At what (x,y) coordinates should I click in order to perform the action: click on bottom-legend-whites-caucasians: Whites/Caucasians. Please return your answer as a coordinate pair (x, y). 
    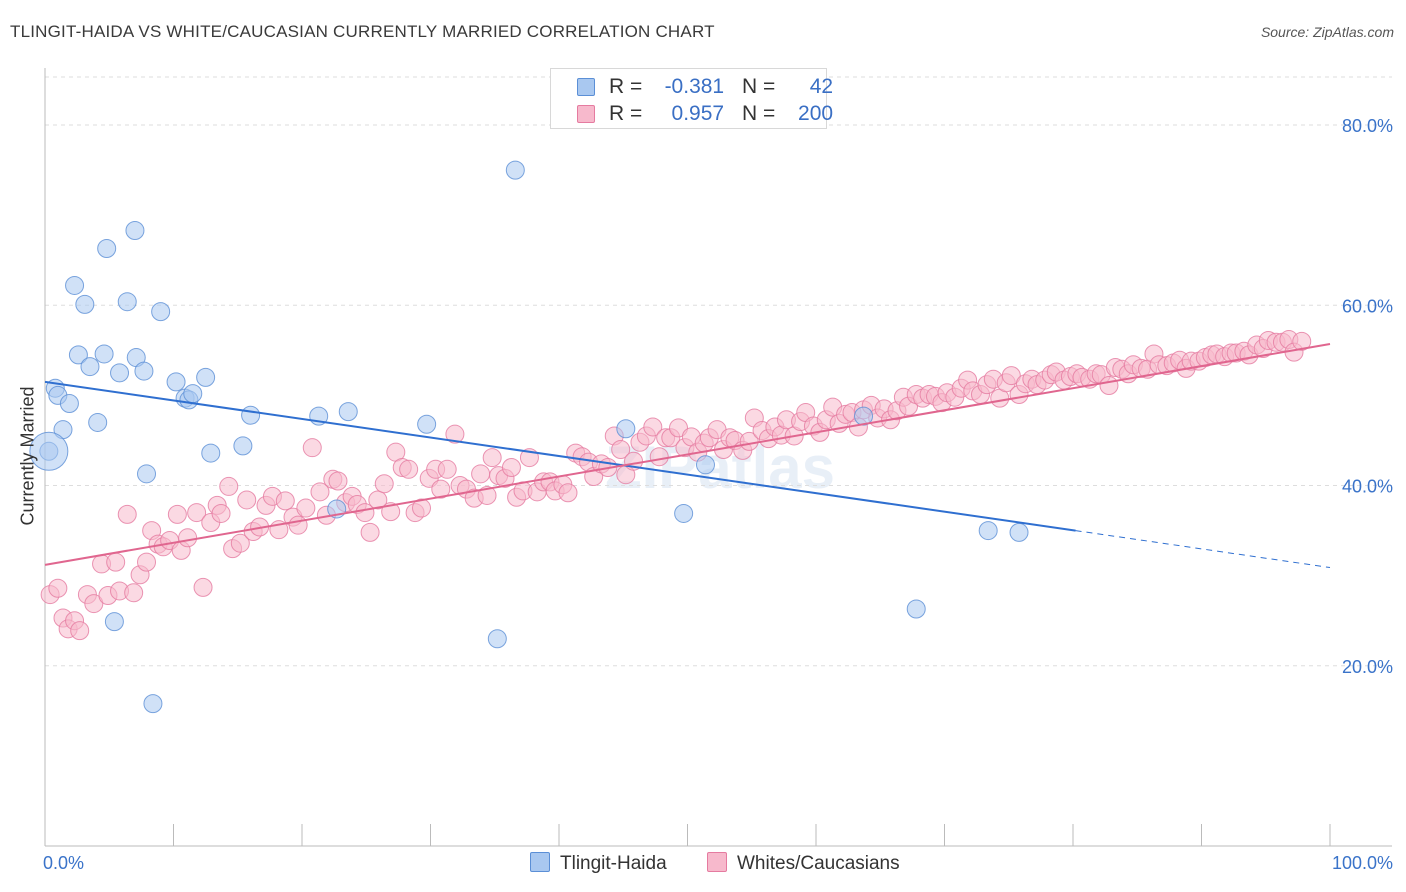
    Looking at the image, I should click on (803, 863).